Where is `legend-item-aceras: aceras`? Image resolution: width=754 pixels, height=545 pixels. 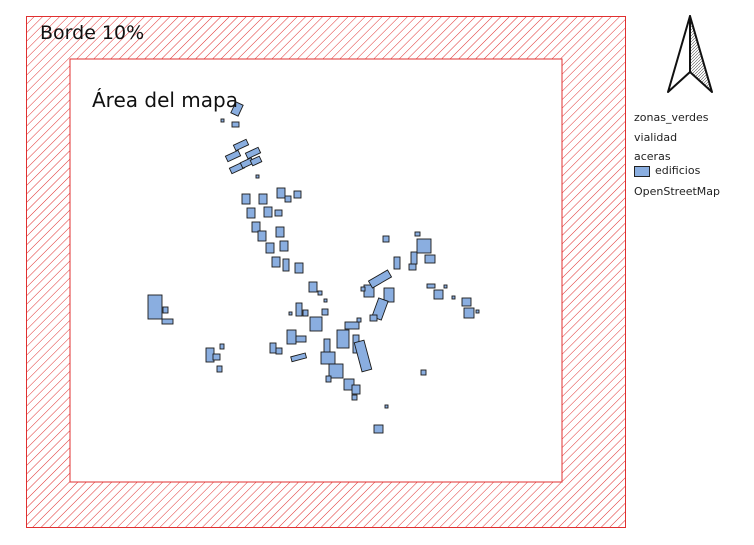
legend-item-aceras: aceras is located at coordinates (677, 156).